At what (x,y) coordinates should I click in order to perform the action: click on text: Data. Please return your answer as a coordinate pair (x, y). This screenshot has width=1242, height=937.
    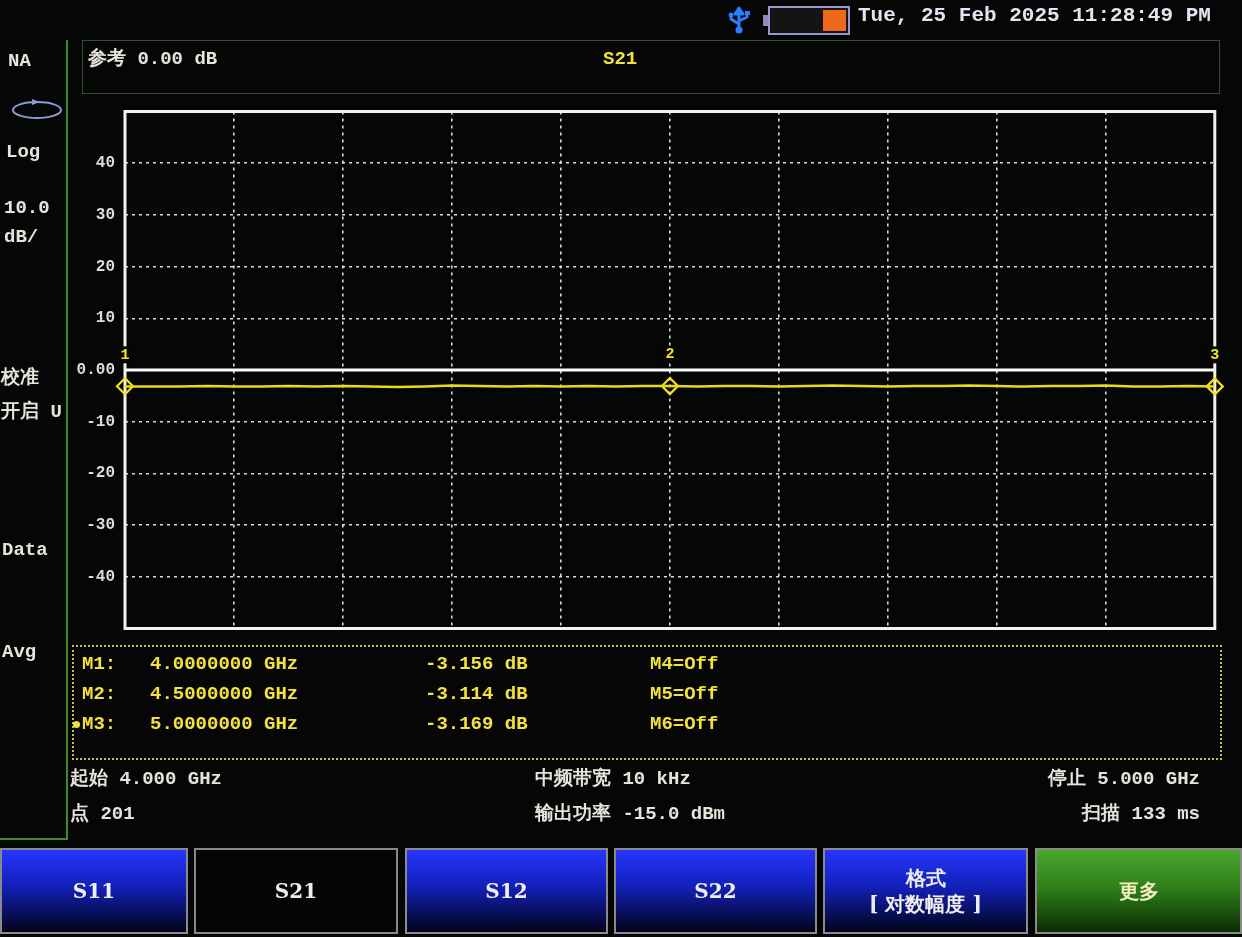
    Looking at the image, I should click on (25, 550).